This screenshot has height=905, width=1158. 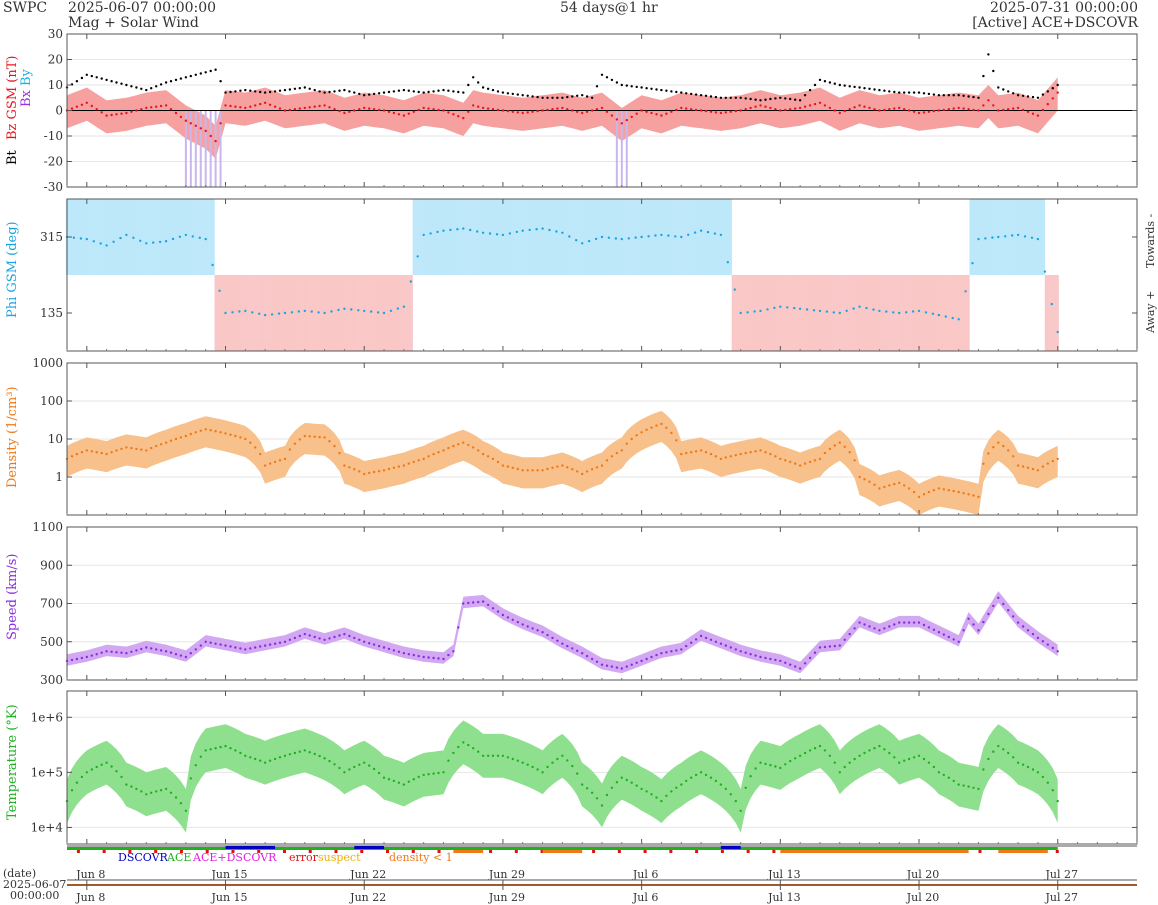 I want to click on status-legend-2: ACE+DSCOVR, so click(x=234, y=857).